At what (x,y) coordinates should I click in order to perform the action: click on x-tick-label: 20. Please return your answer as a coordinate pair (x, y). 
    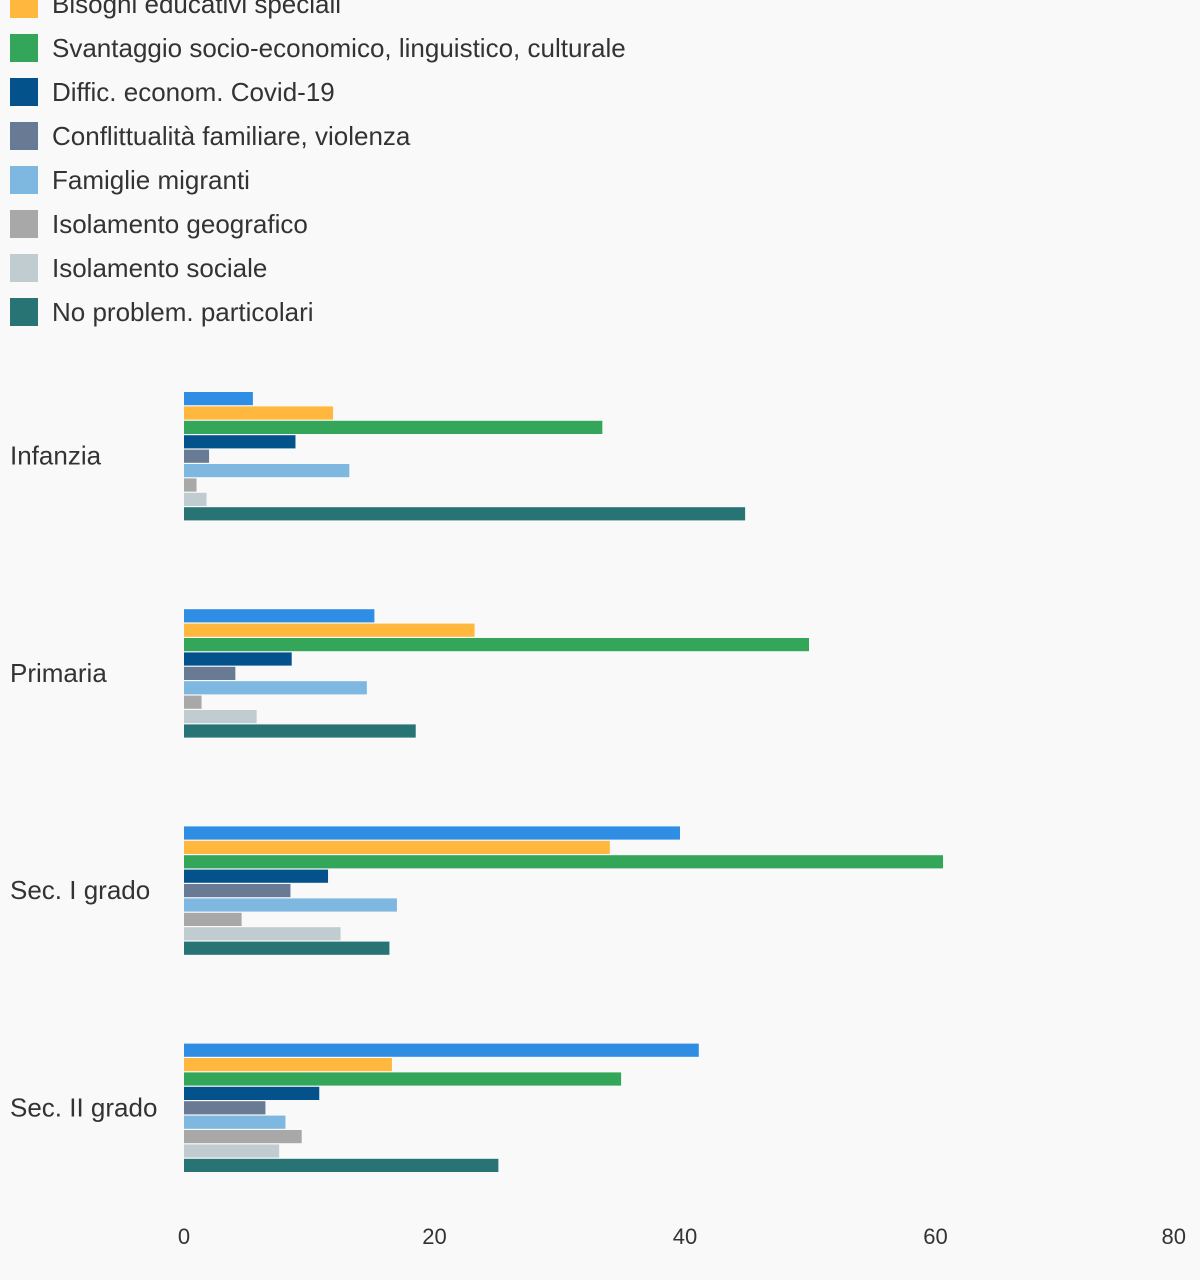
    Looking at the image, I should click on (434, 1236).